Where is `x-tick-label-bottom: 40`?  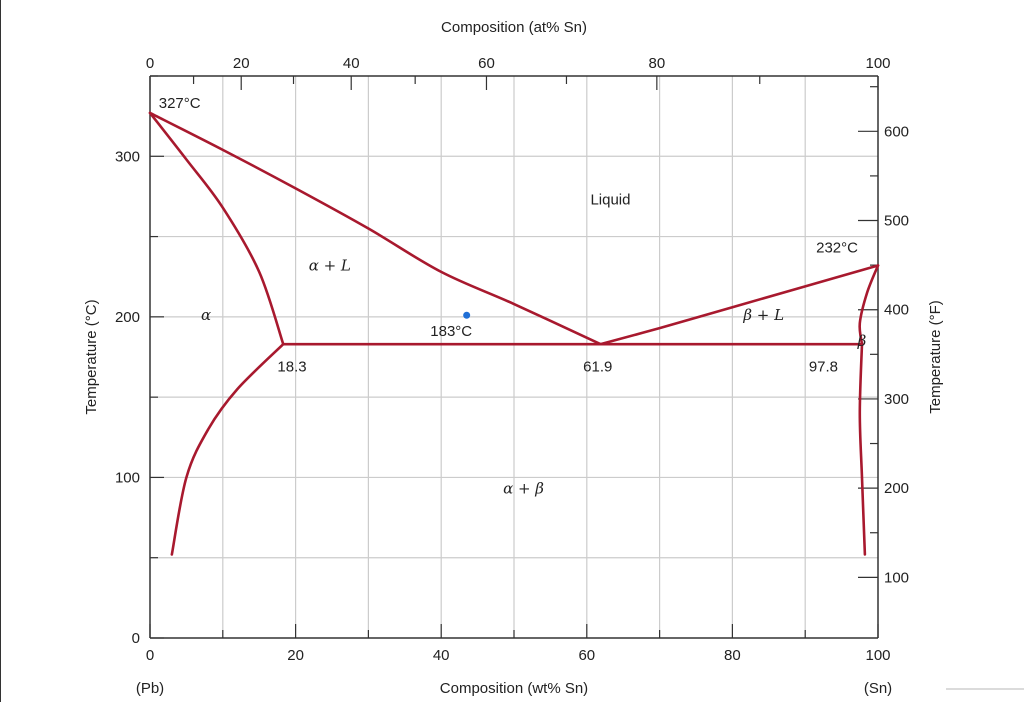 x-tick-label-bottom: 40 is located at coordinates (441, 655).